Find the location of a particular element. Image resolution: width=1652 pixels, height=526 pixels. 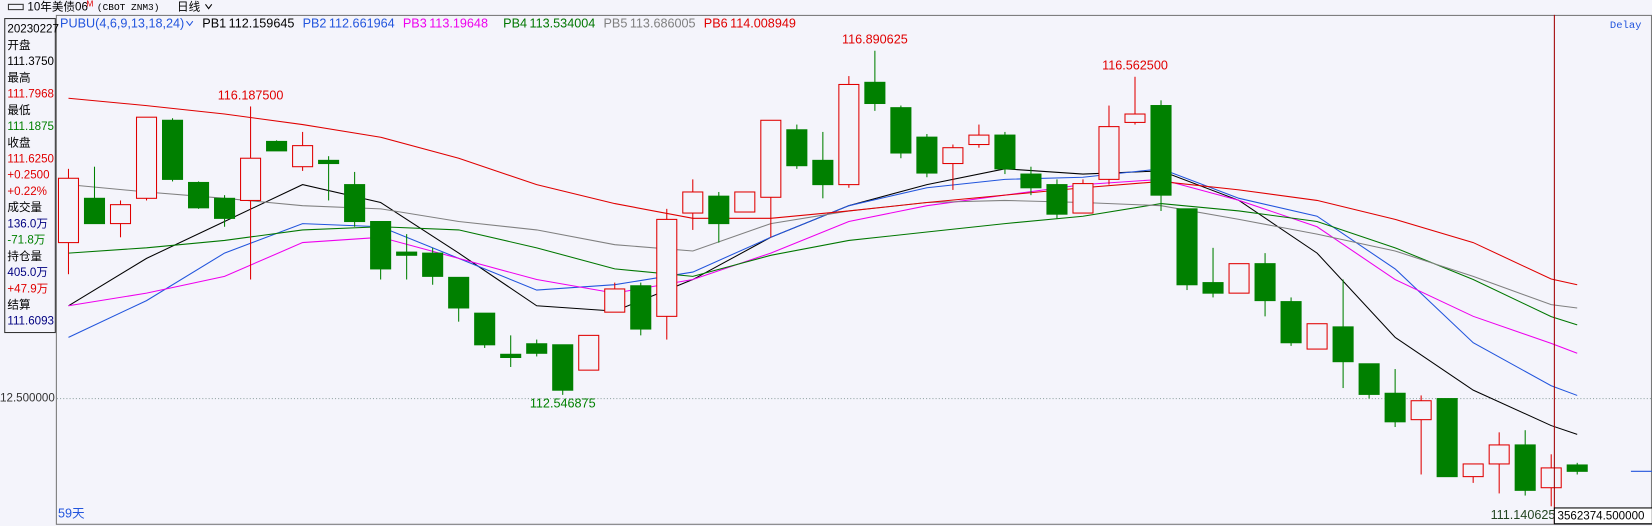

legend-value: 113.19648 is located at coordinates (458, 24).